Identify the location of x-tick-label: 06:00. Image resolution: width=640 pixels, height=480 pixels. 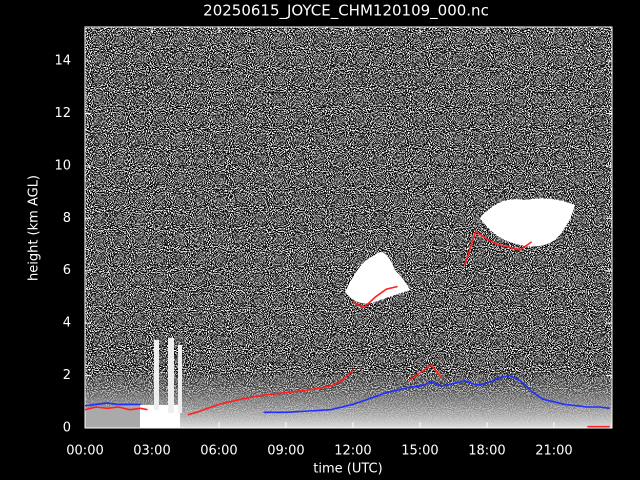
(218, 451).